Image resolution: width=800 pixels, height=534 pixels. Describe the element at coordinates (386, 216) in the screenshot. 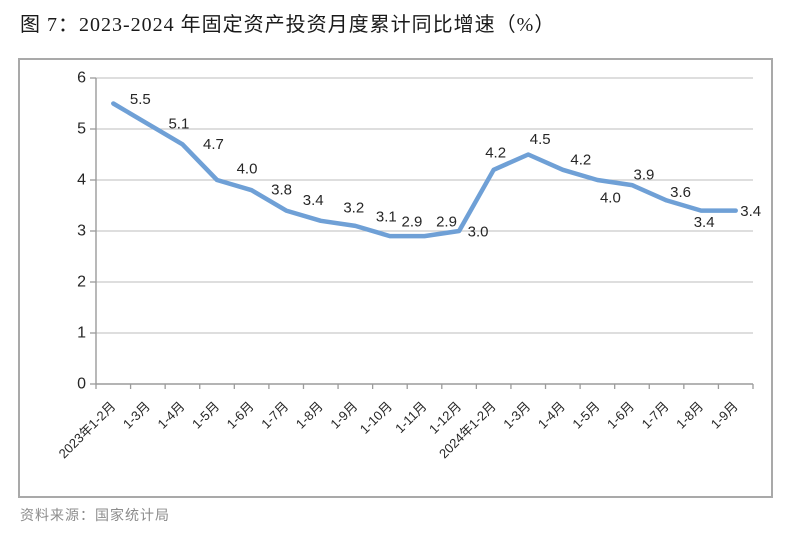

I see `data-point-label: 3.1` at that location.